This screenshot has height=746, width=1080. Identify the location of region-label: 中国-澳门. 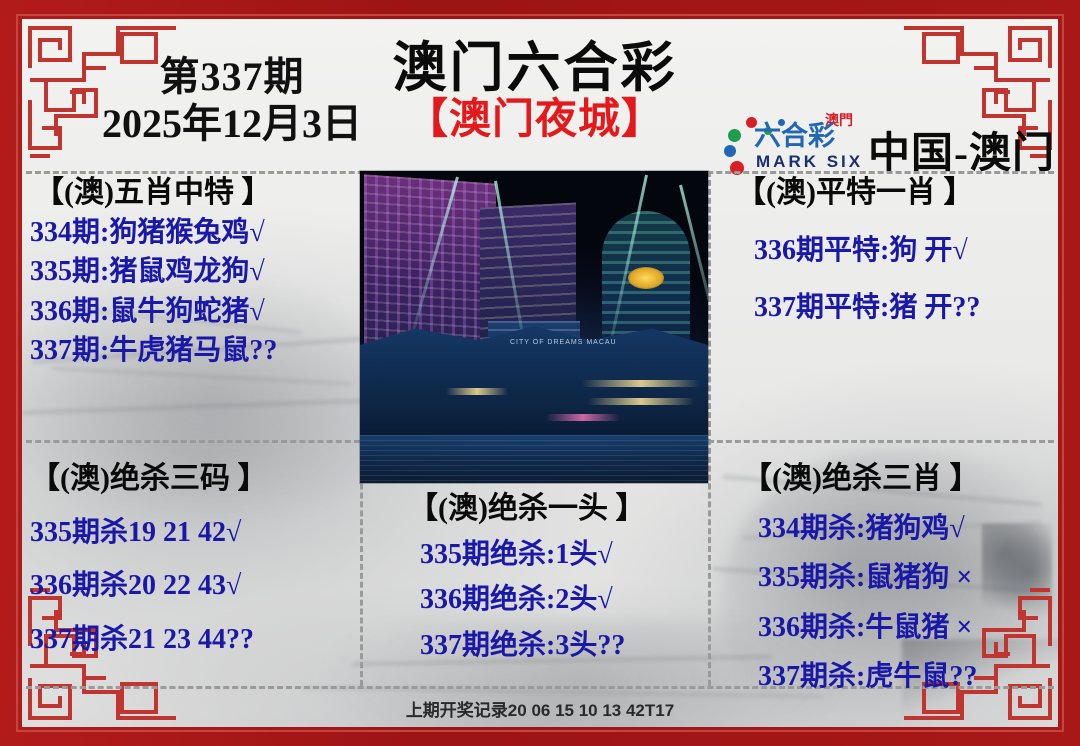
(961, 154).